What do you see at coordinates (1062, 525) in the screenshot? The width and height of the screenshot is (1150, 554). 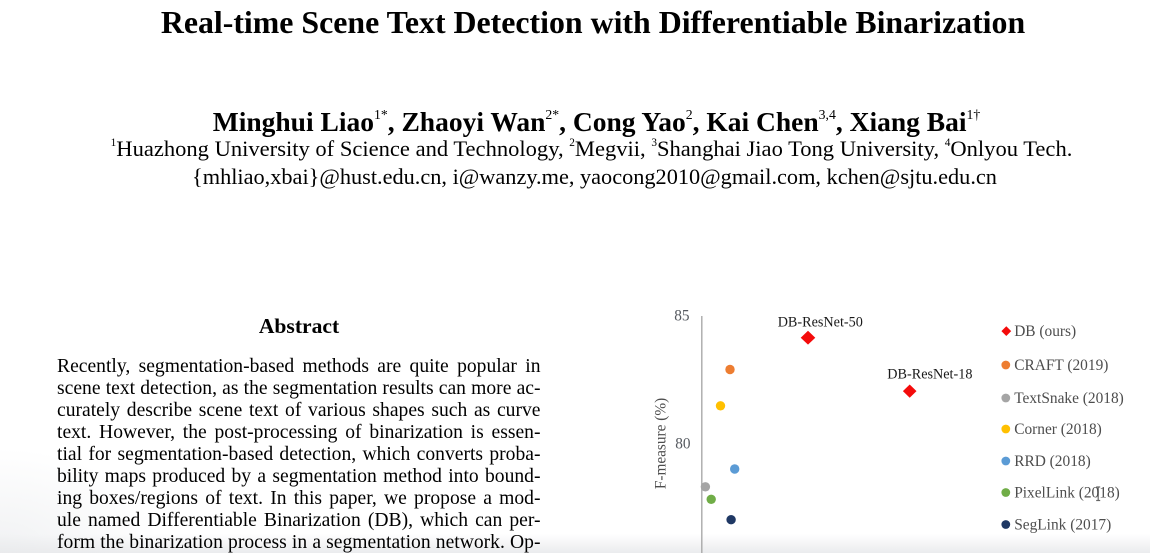 I see `svg-text: SegLink (2017)` at bounding box center [1062, 525].